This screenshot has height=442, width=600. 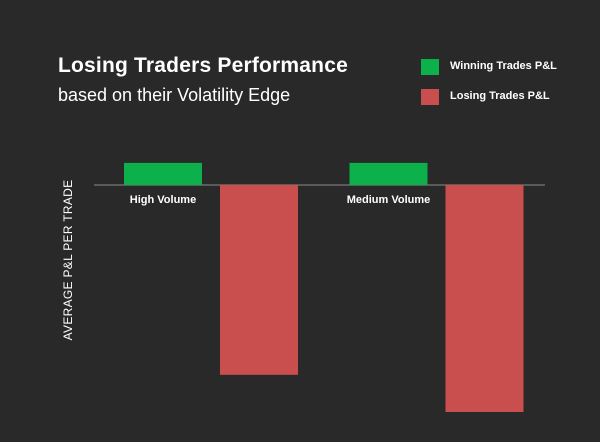 I want to click on legend-swatch-losing, so click(x=430, y=97).